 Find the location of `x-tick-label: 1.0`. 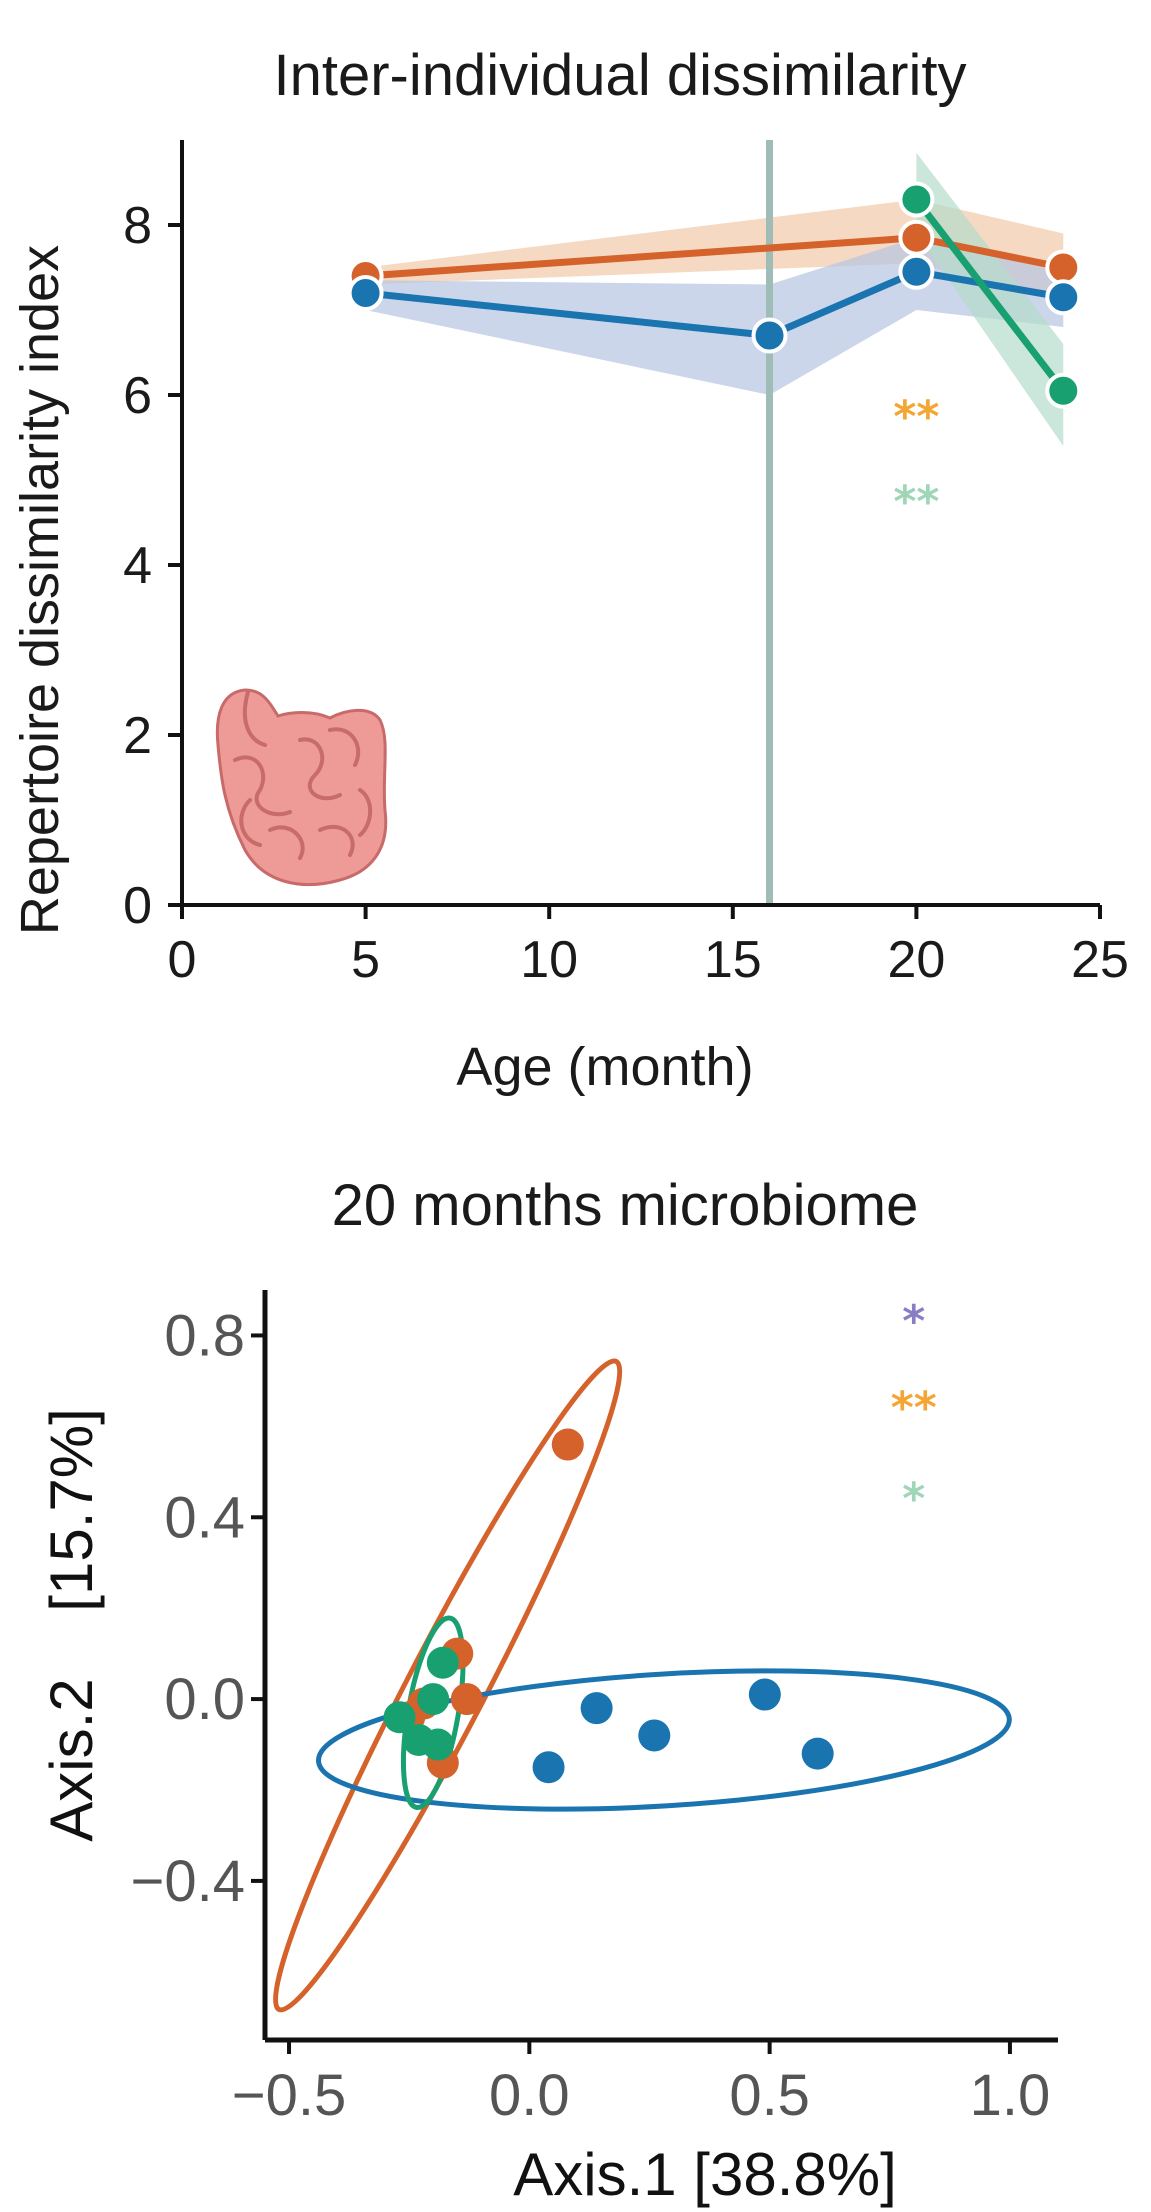

x-tick-label: 1.0 is located at coordinates (1010, 2095).